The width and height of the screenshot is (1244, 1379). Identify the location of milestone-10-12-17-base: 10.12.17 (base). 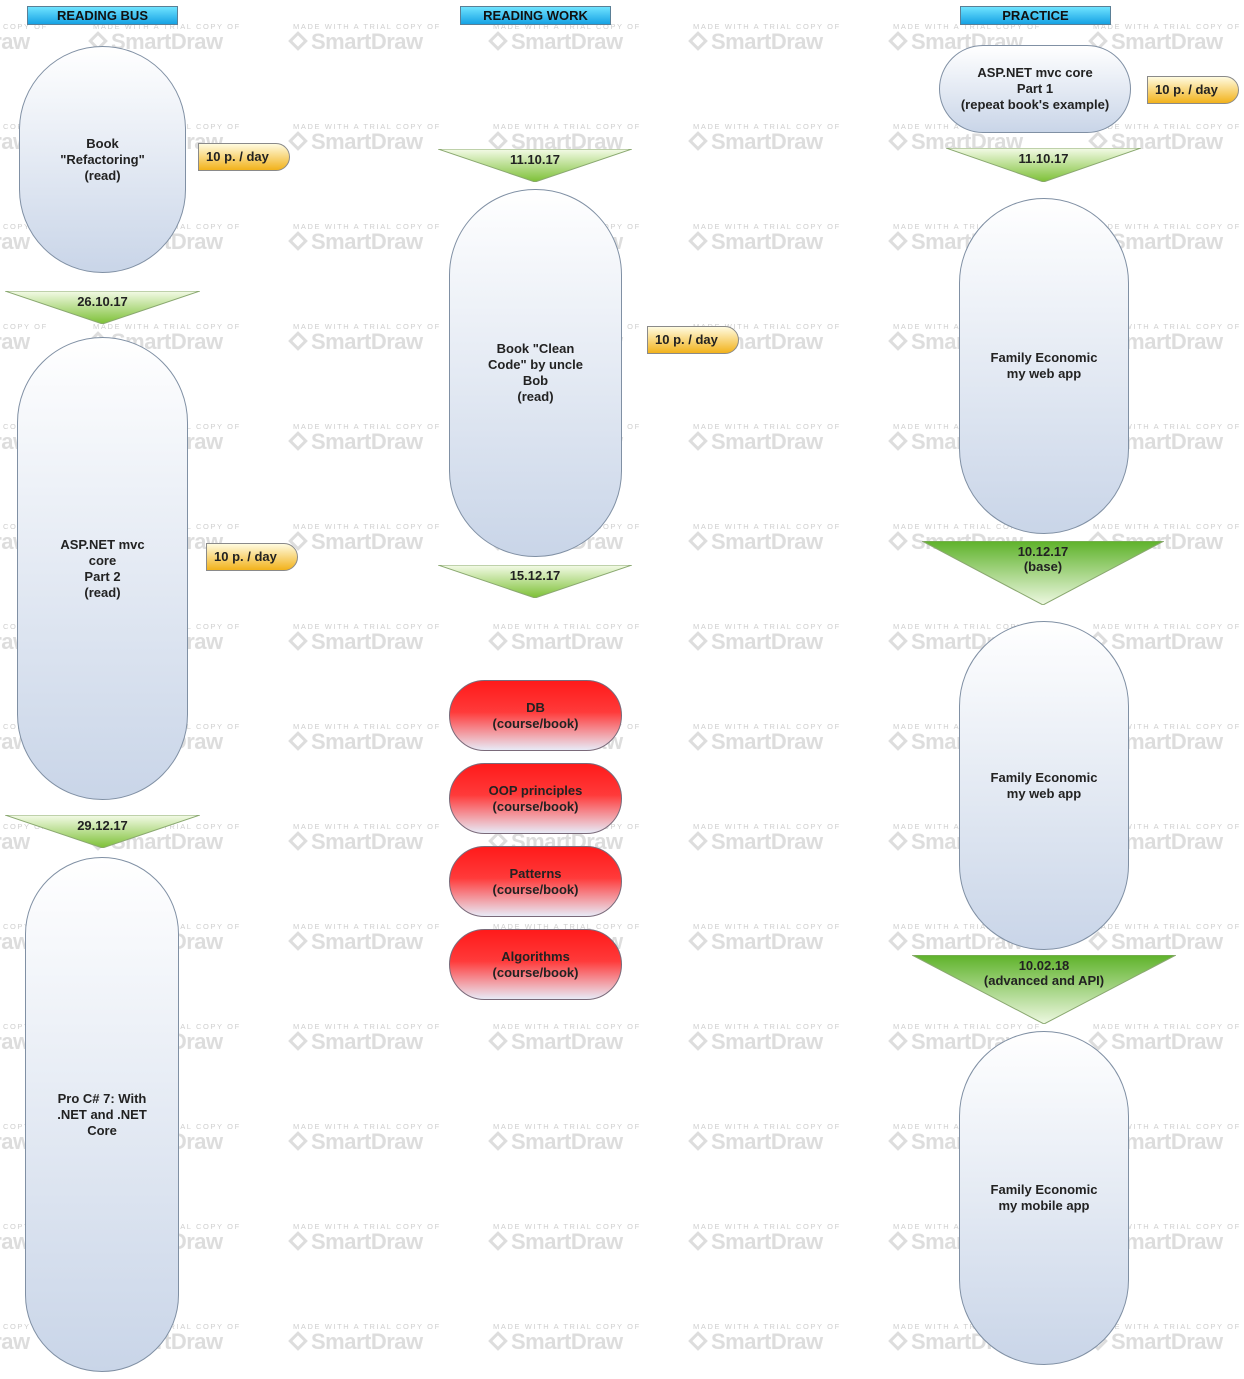
(1043, 573).